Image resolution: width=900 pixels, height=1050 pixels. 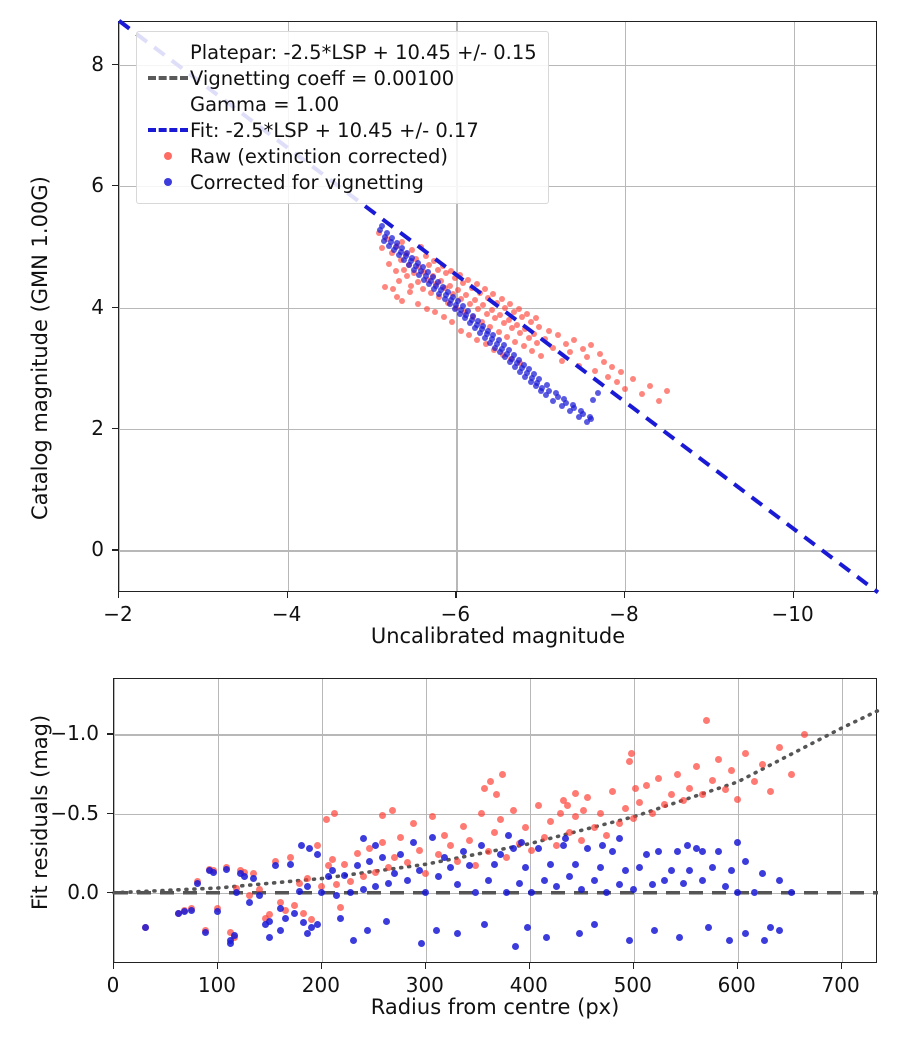 What do you see at coordinates (341, 182) in the screenshot?
I see `legend-row-corrected: Corrected for vignetting` at bounding box center [341, 182].